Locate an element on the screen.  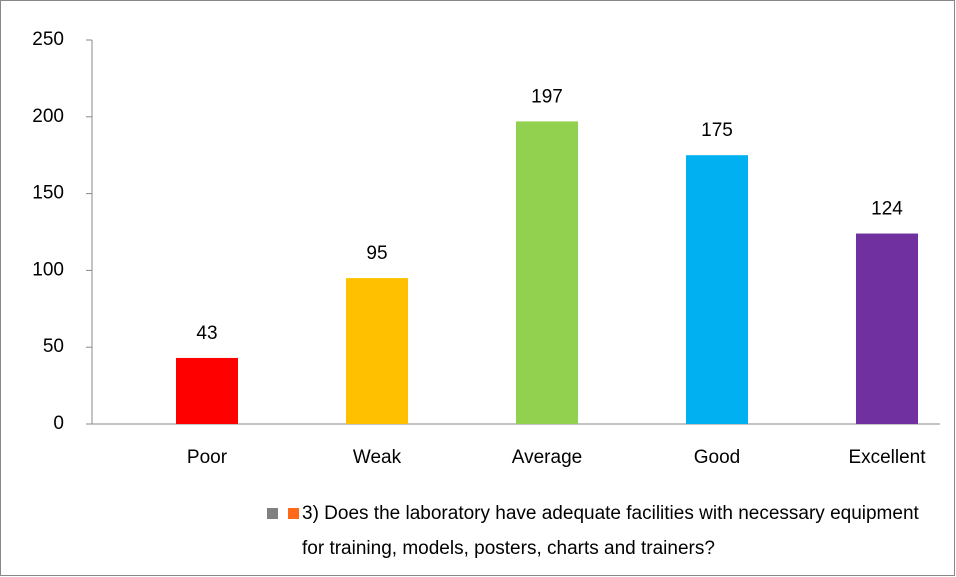
x-tick-label: Poor is located at coordinates (207, 457).